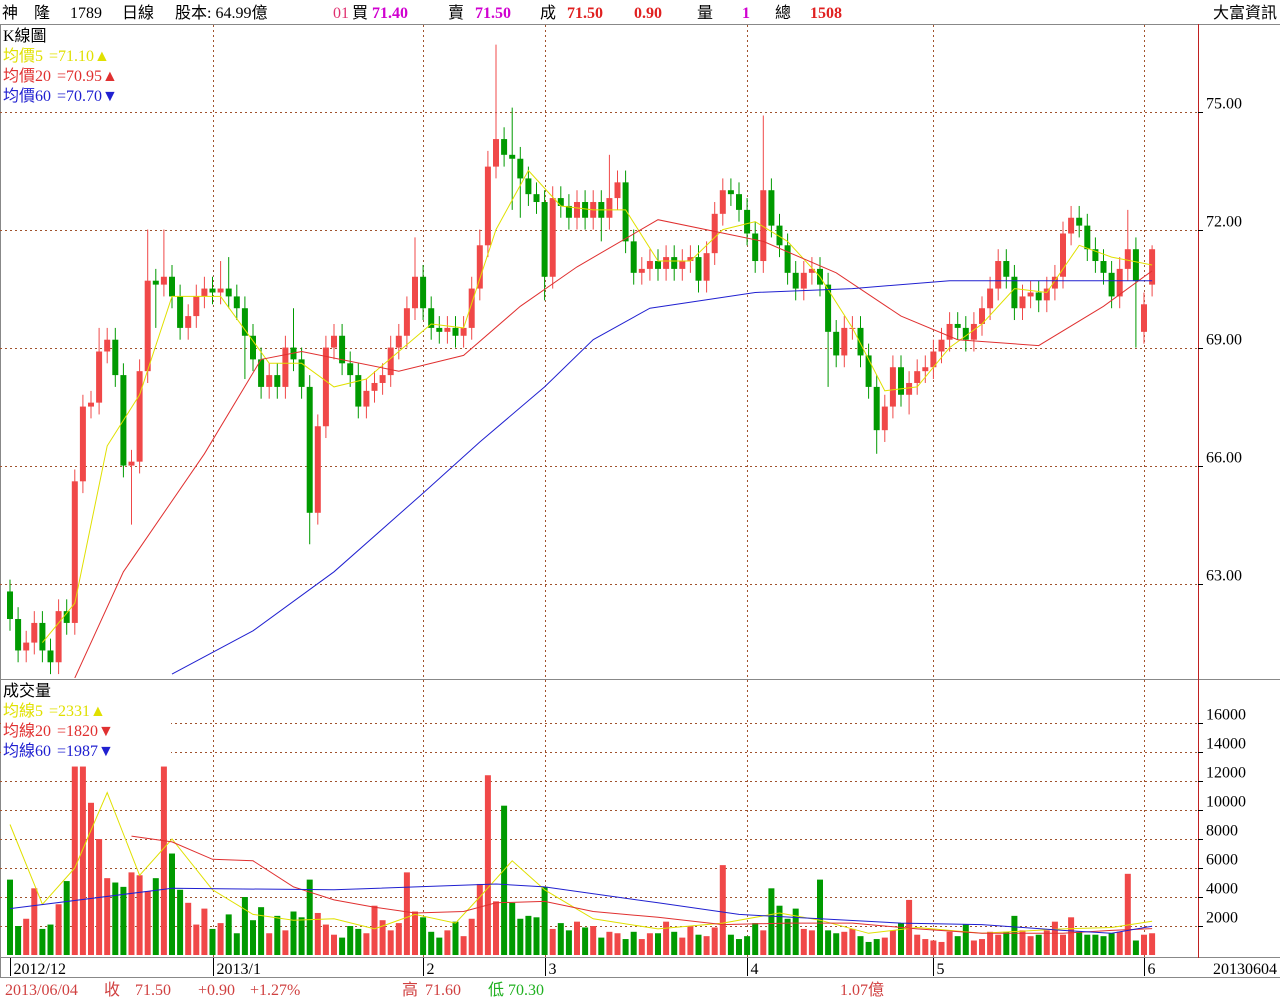 The width and height of the screenshot is (1280, 1001). I want to click on y-tick-label: 4000, so click(1222, 889).